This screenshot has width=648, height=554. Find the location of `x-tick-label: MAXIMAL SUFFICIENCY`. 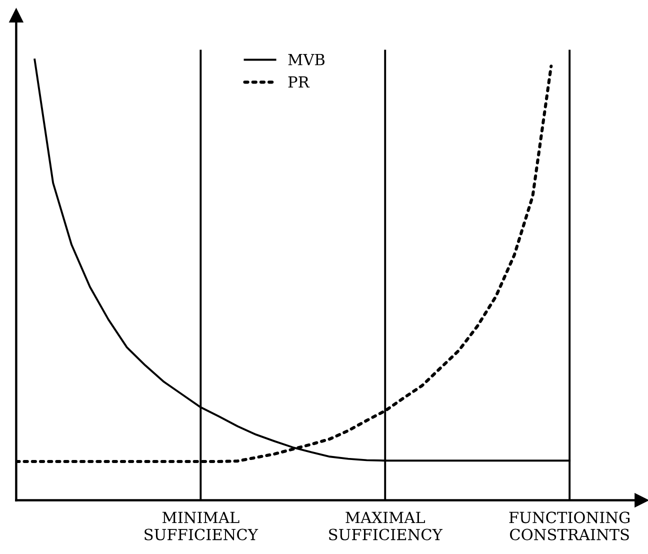

x-tick-label: MAXIMAL SUFFICIENCY is located at coordinates (386, 526).